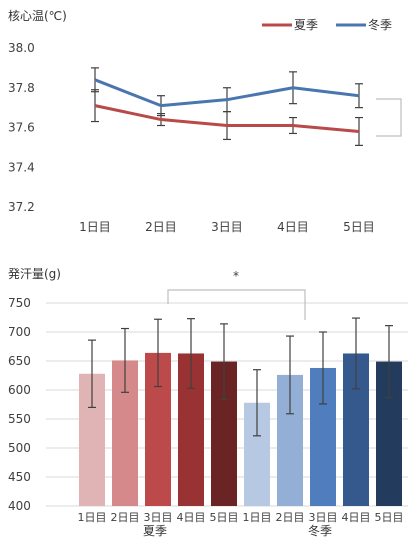  Describe the element at coordinates (21, 88) in the screenshot. I see `y-tick-label: 37.8` at that location.